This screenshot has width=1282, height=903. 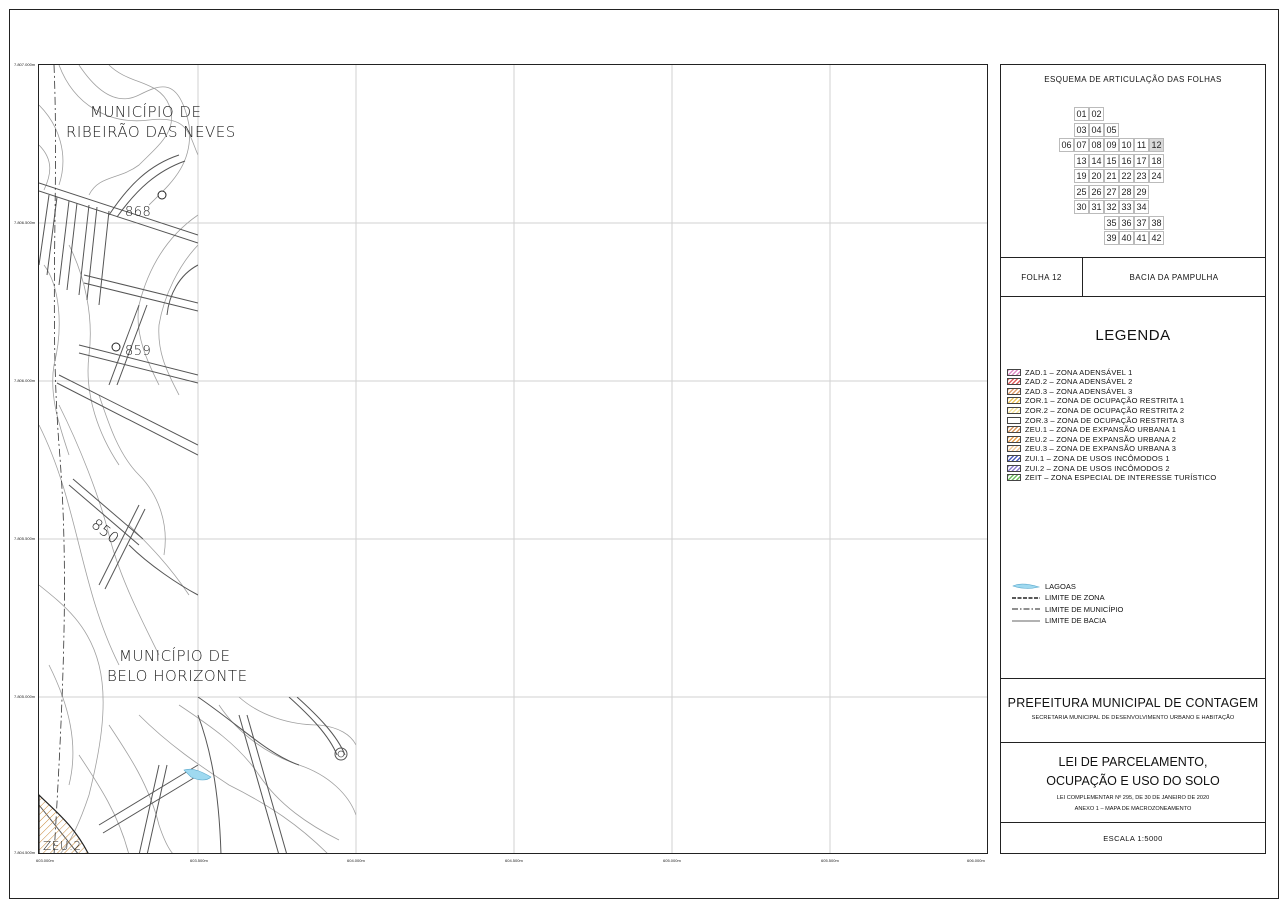 I want to click on y-coord-label: 7.805.000m, so click(x=25, y=696).